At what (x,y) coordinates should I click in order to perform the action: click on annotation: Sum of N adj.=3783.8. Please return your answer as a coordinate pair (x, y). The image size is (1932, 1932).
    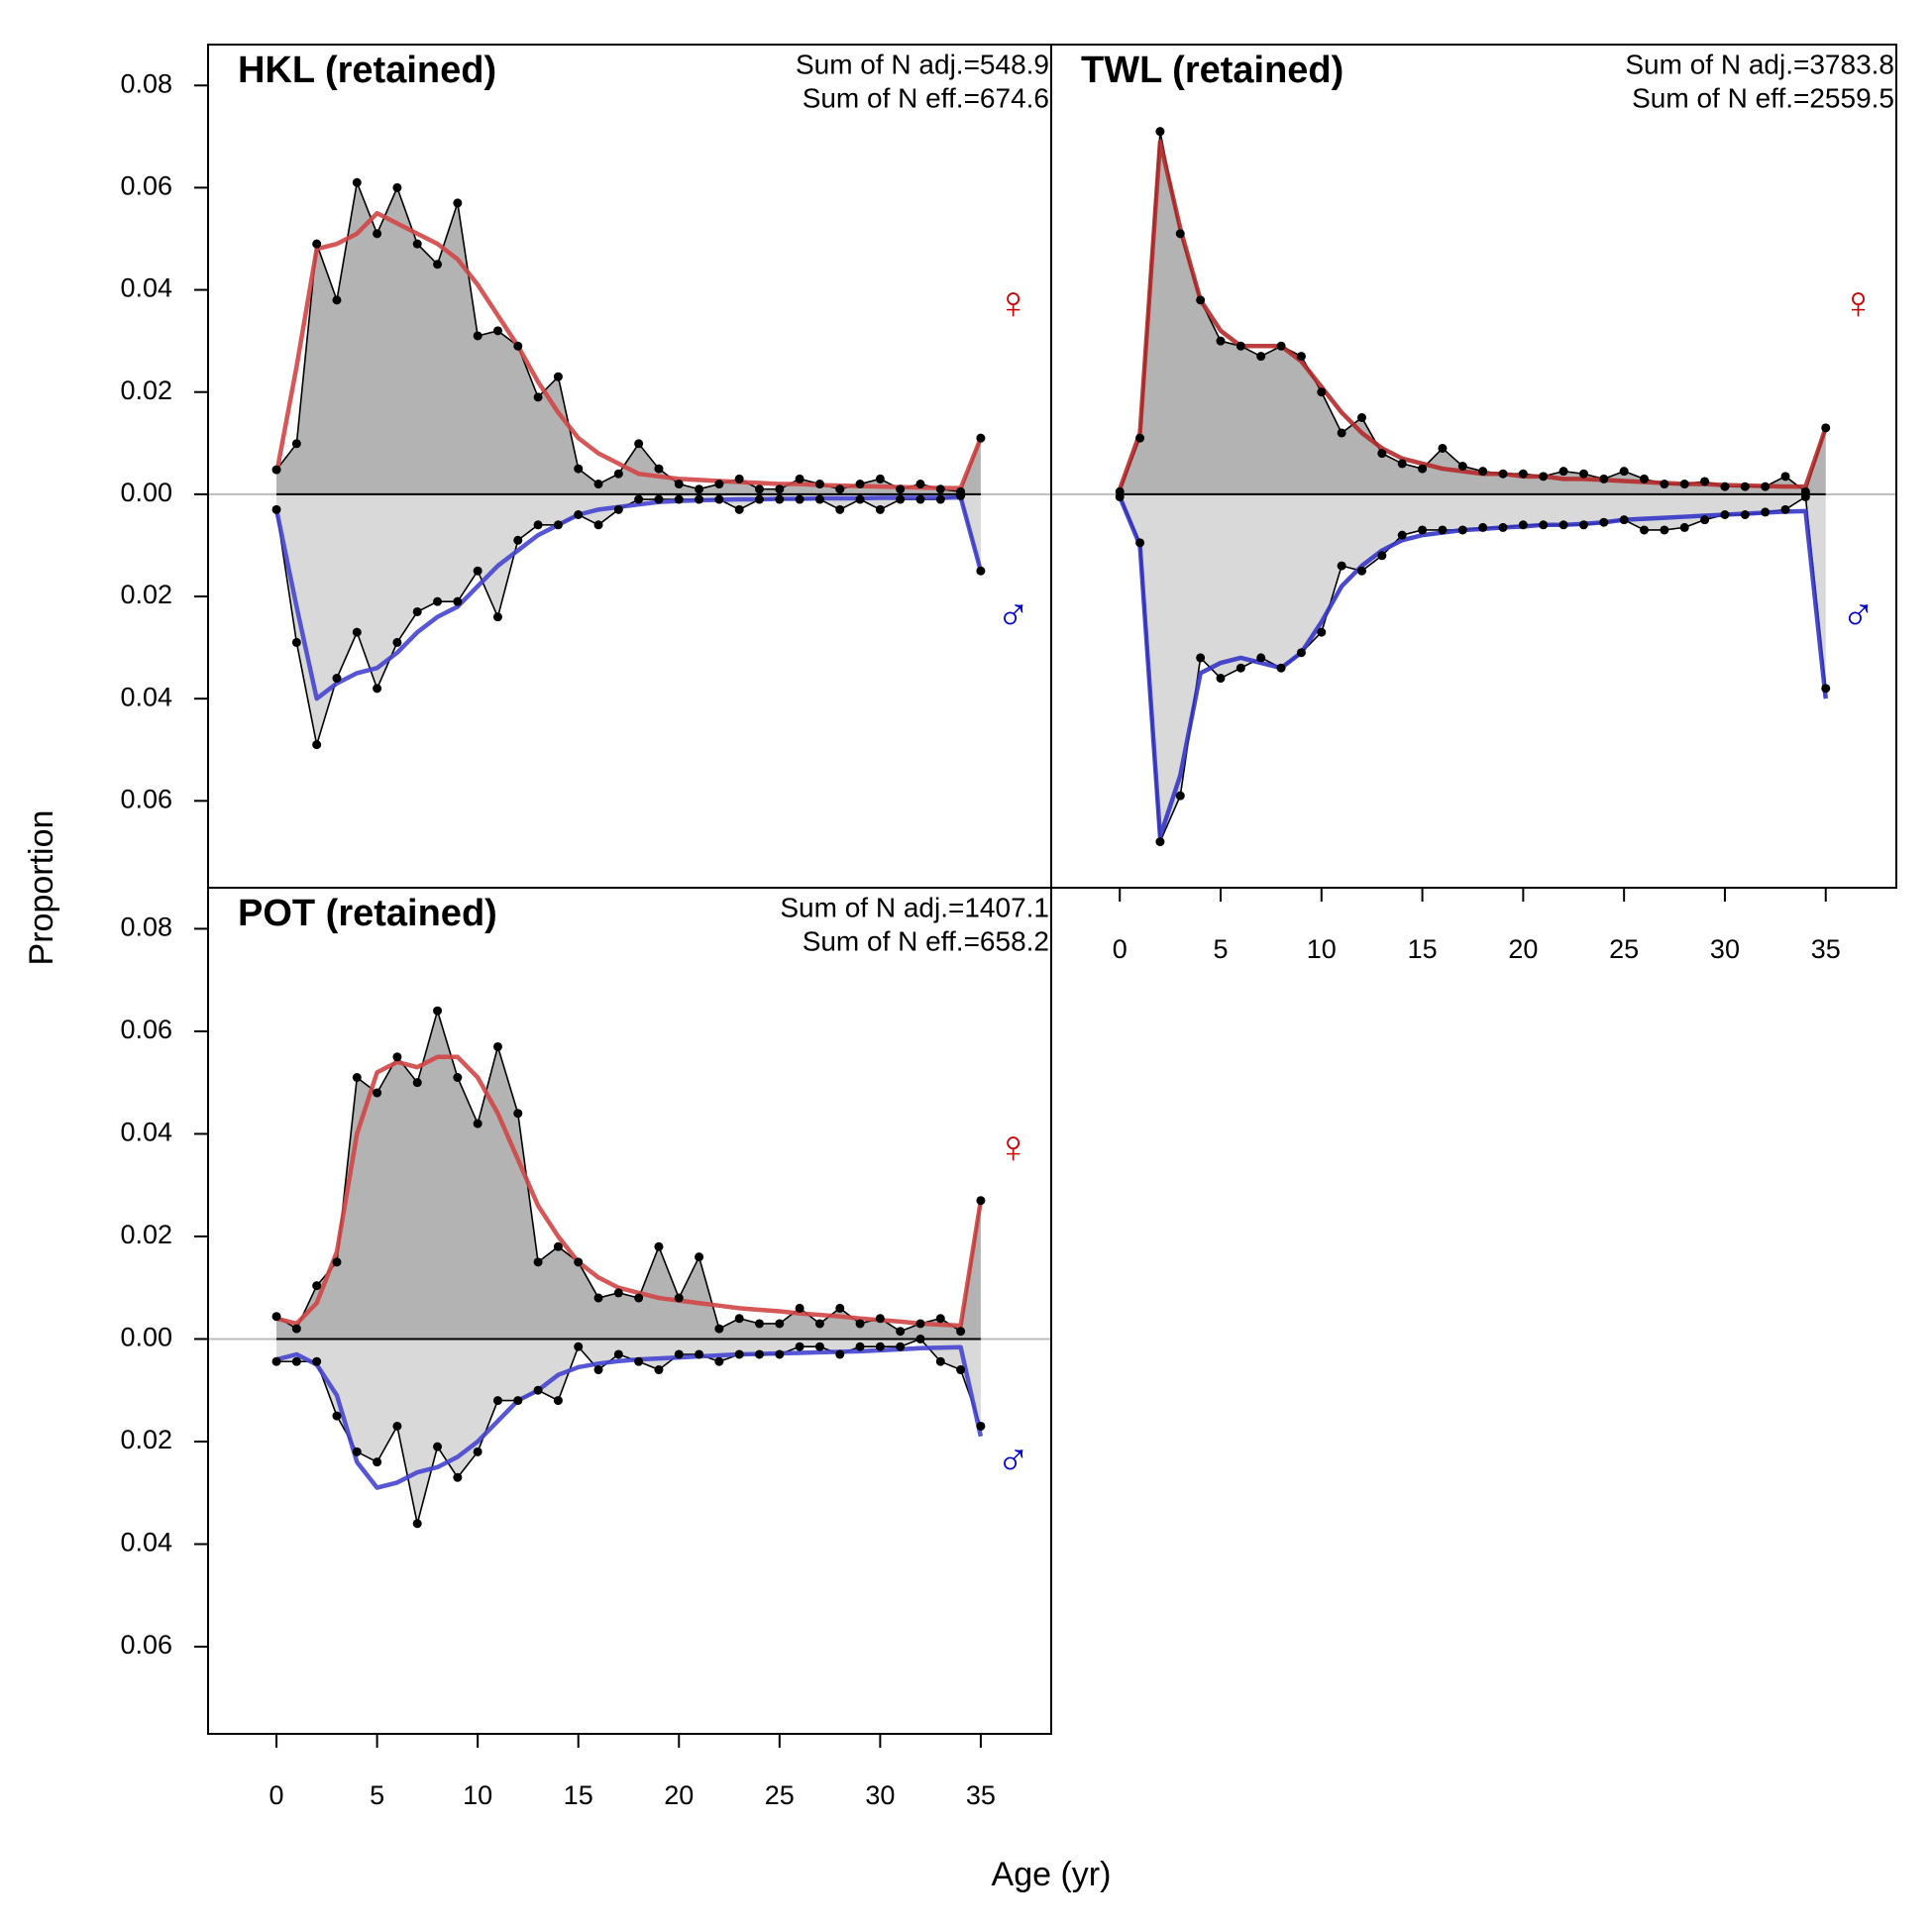
    Looking at the image, I should click on (1760, 64).